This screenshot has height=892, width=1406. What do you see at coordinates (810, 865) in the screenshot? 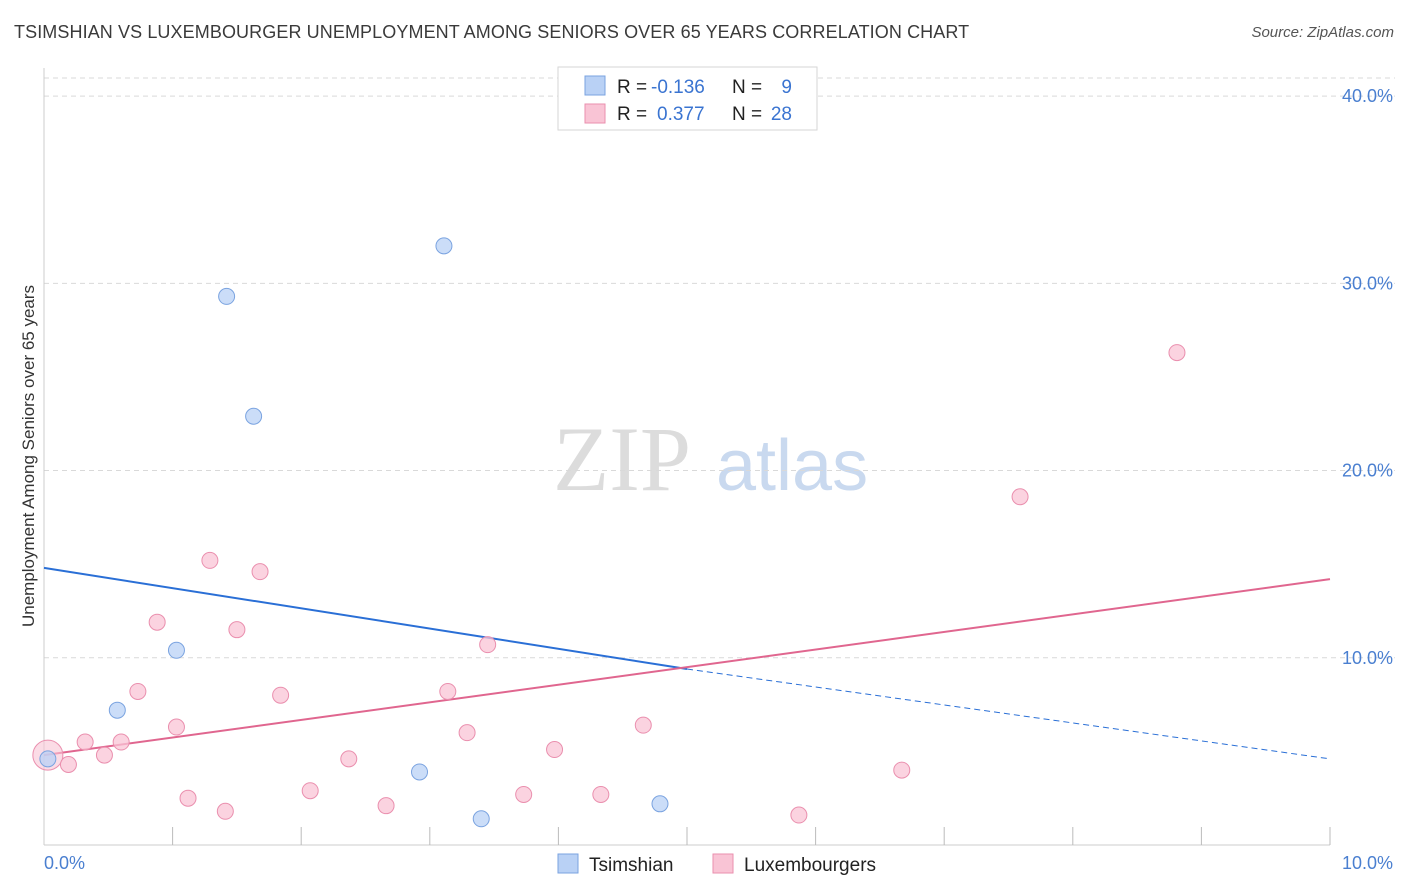
I see `series-legend-label-luxembourgers: Luxembourgers` at bounding box center [810, 865].